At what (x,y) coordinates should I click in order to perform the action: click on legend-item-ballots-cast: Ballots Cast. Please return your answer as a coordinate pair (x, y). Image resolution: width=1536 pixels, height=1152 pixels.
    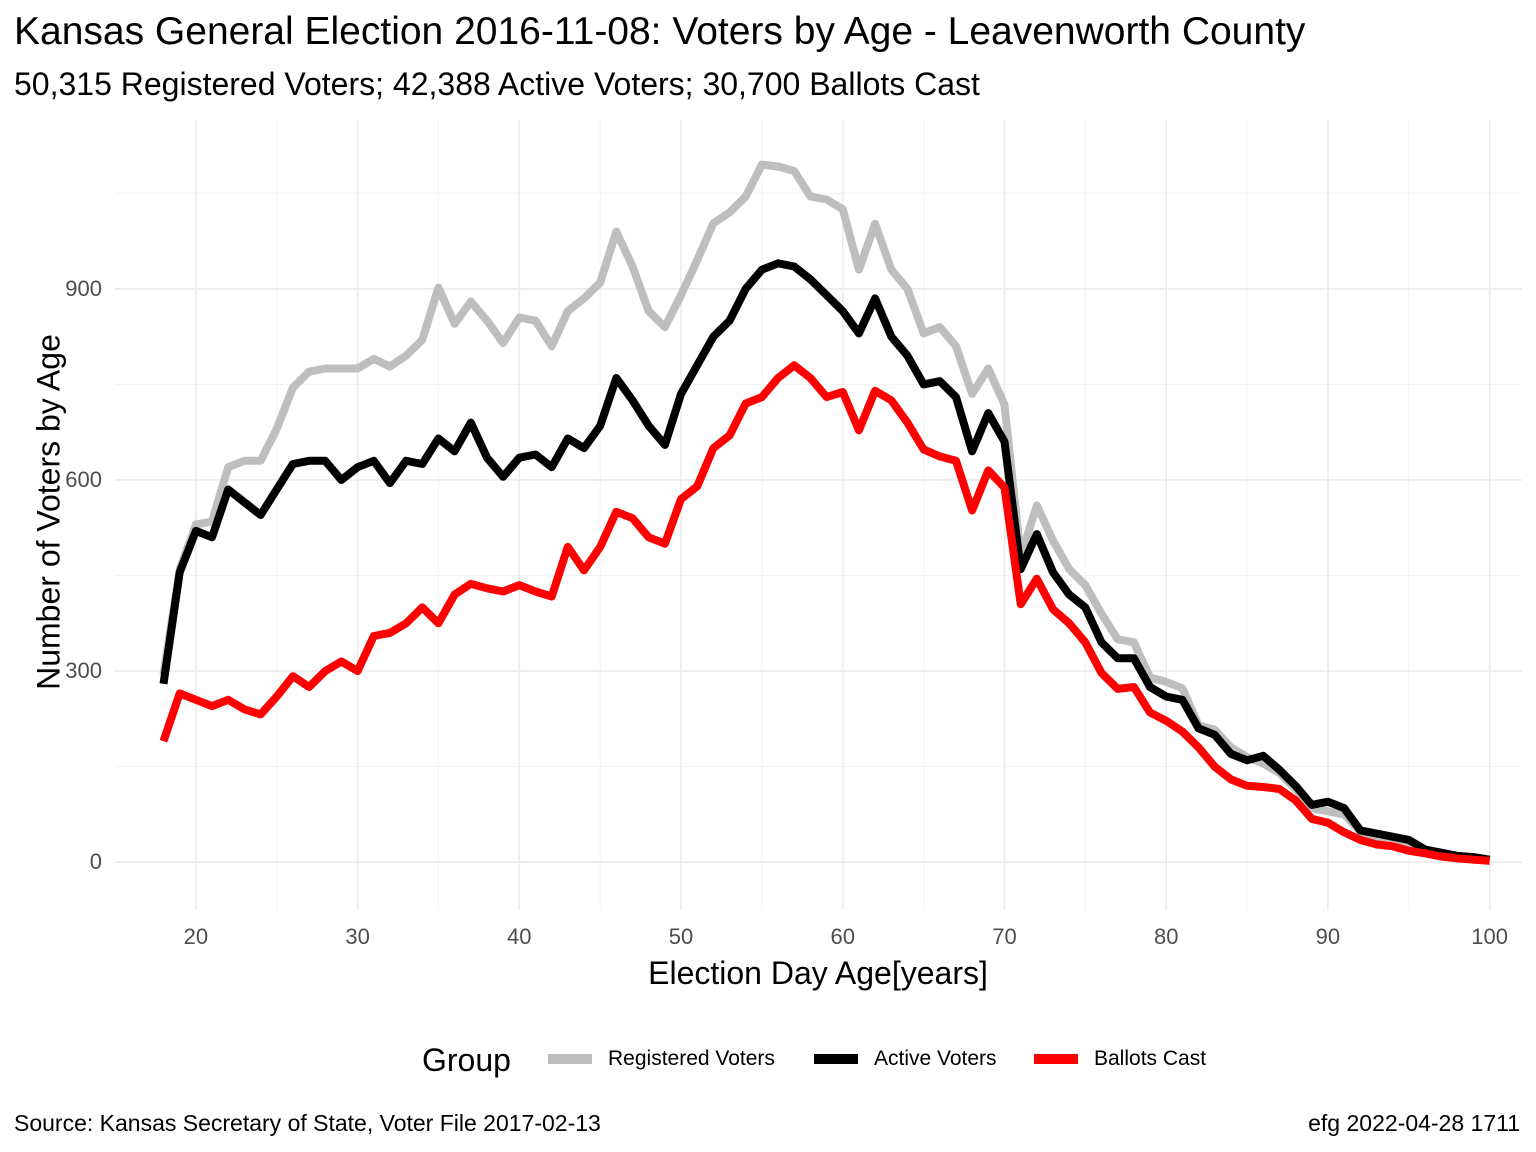
    Looking at the image, I should click on (1120, 1059).